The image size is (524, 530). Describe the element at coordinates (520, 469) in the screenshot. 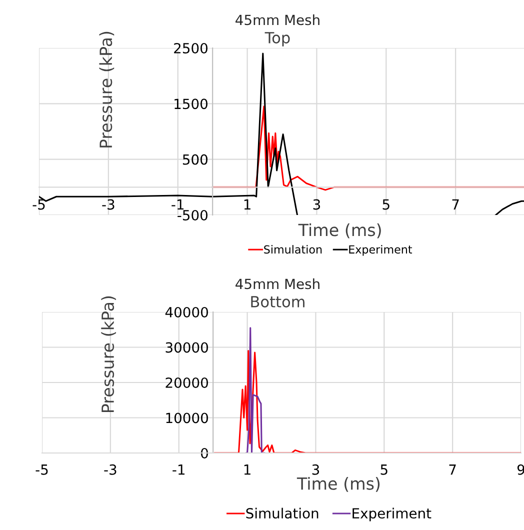

I see `x-tick-label: 9` at that location.